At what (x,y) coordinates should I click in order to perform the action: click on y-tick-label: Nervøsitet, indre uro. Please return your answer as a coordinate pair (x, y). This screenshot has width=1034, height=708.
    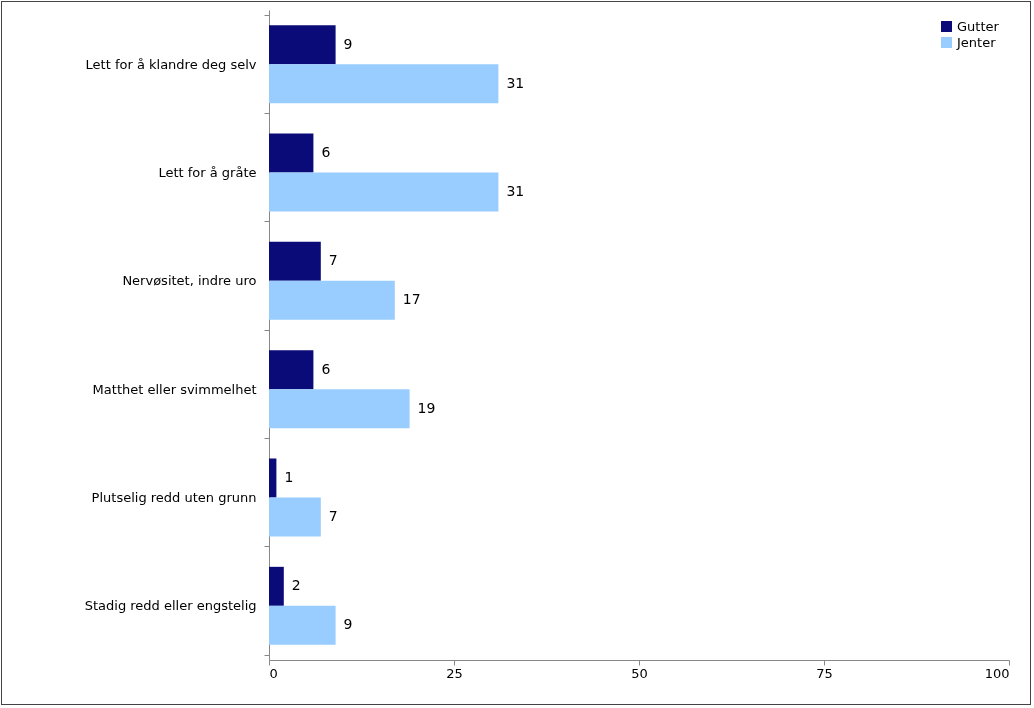
    Looking at the image, I should click on (189, 281).